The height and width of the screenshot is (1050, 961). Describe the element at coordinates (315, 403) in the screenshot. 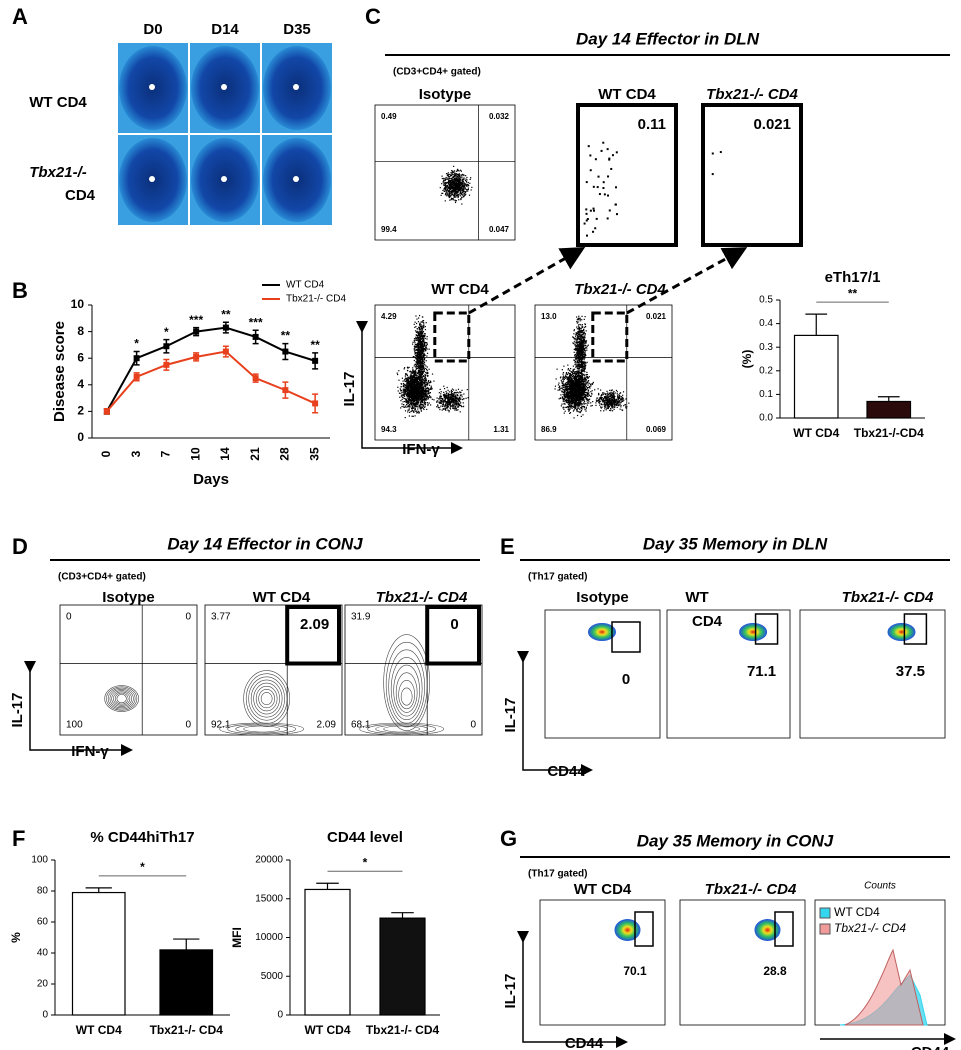

I see `marker` at that location.